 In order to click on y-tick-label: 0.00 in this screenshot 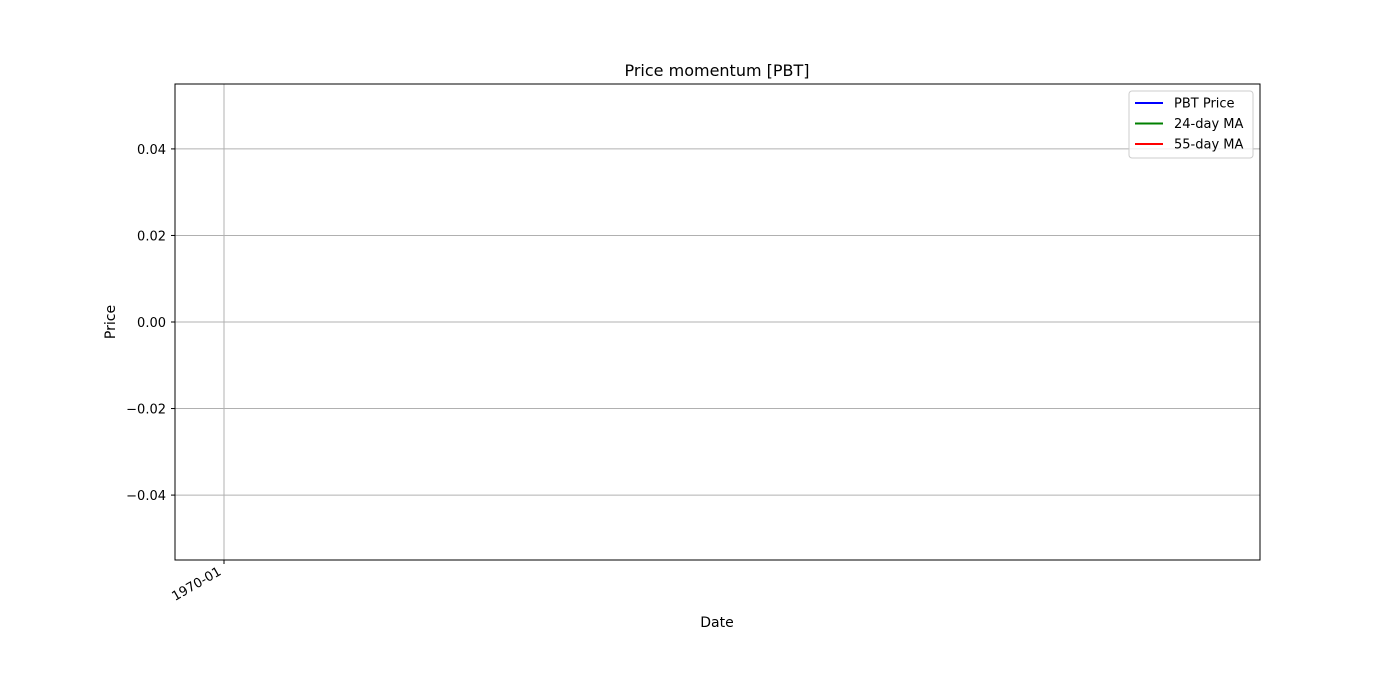, I will do `click(151, 323)`.